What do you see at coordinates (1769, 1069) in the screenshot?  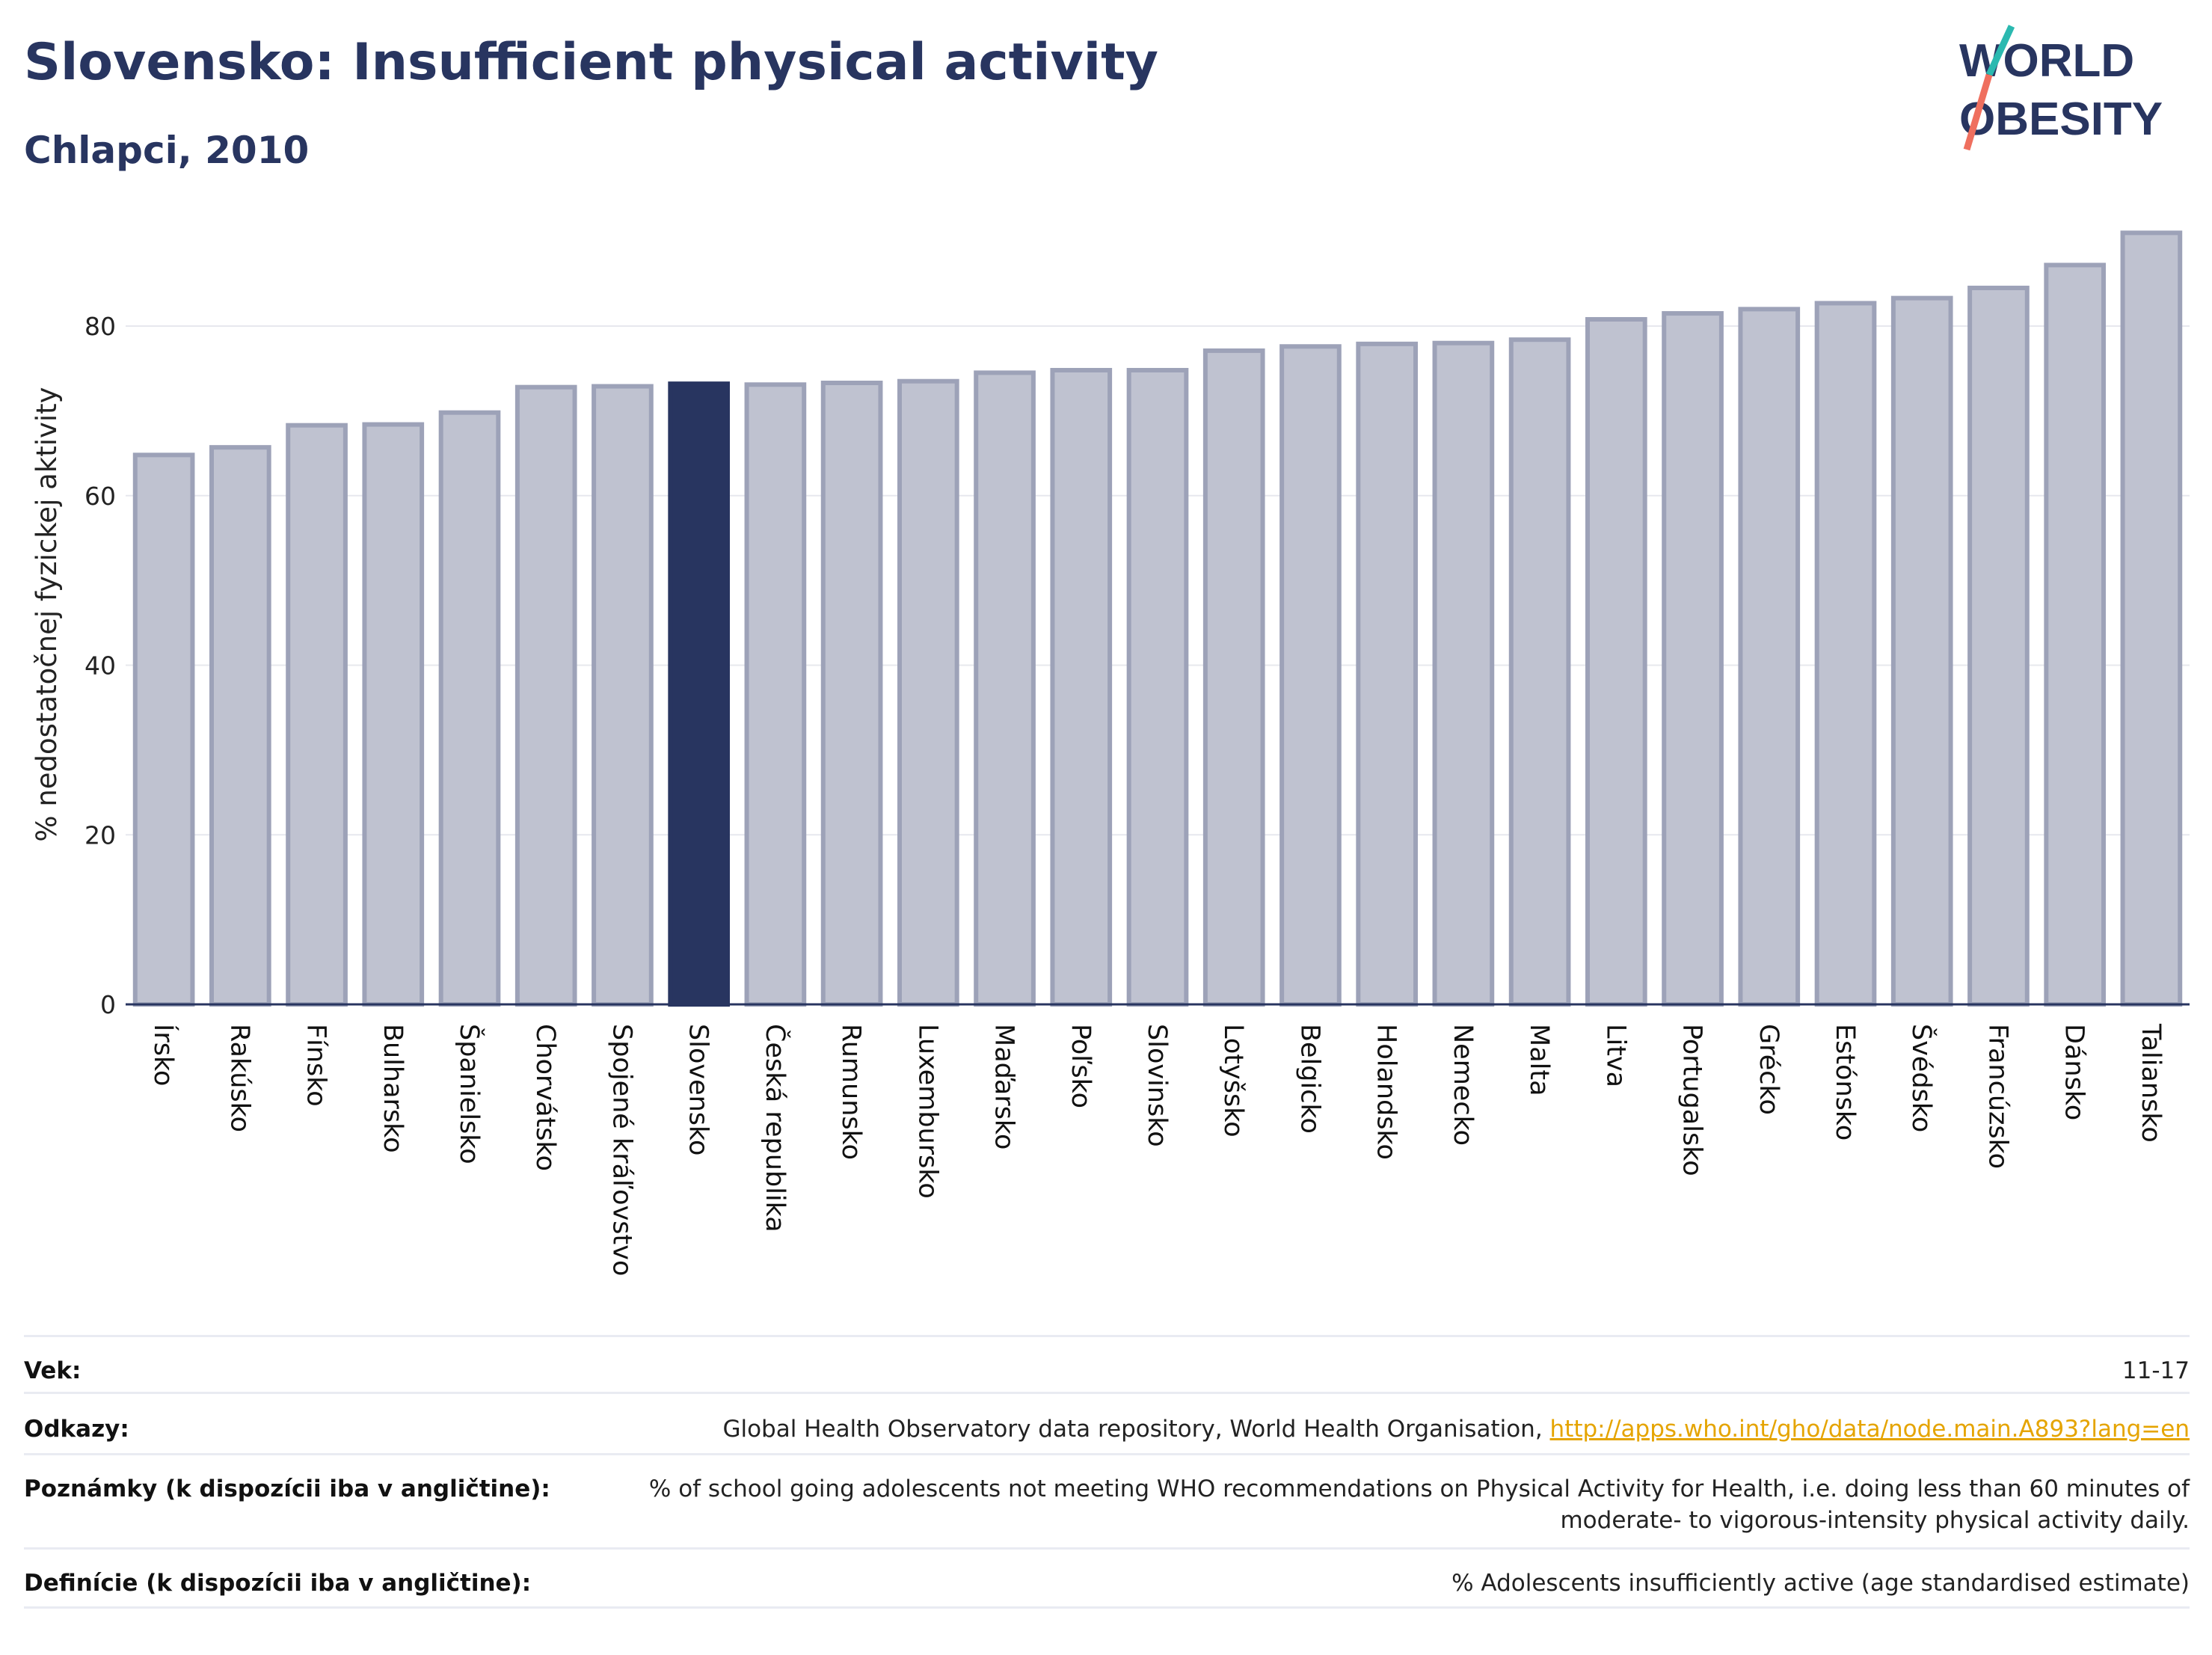 I see `x-tick-label: Grécko` at bounding box center [1769, 1069].